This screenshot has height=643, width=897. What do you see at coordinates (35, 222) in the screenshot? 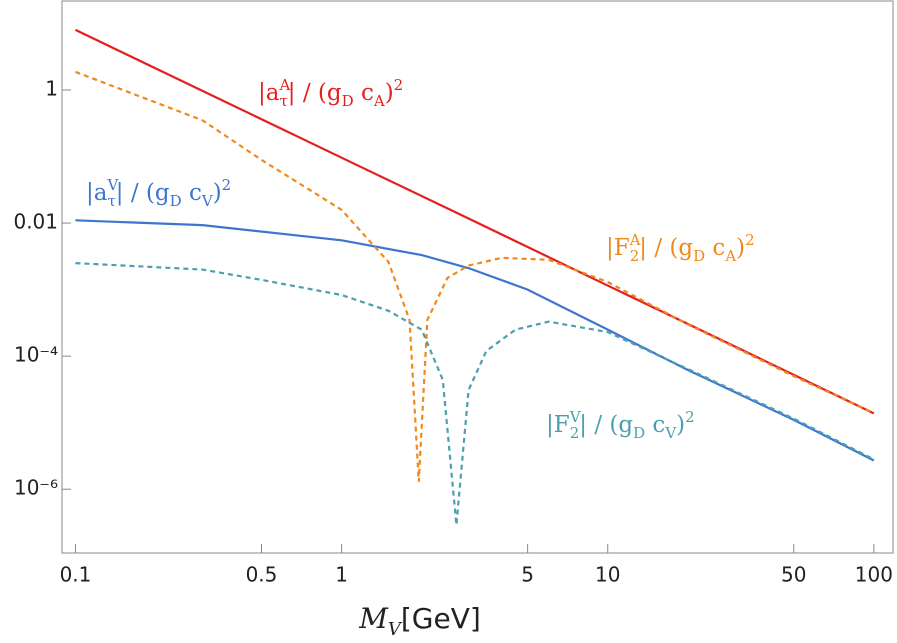
I see `y-tick-label: 0.01` at bounding box center [35, 222].